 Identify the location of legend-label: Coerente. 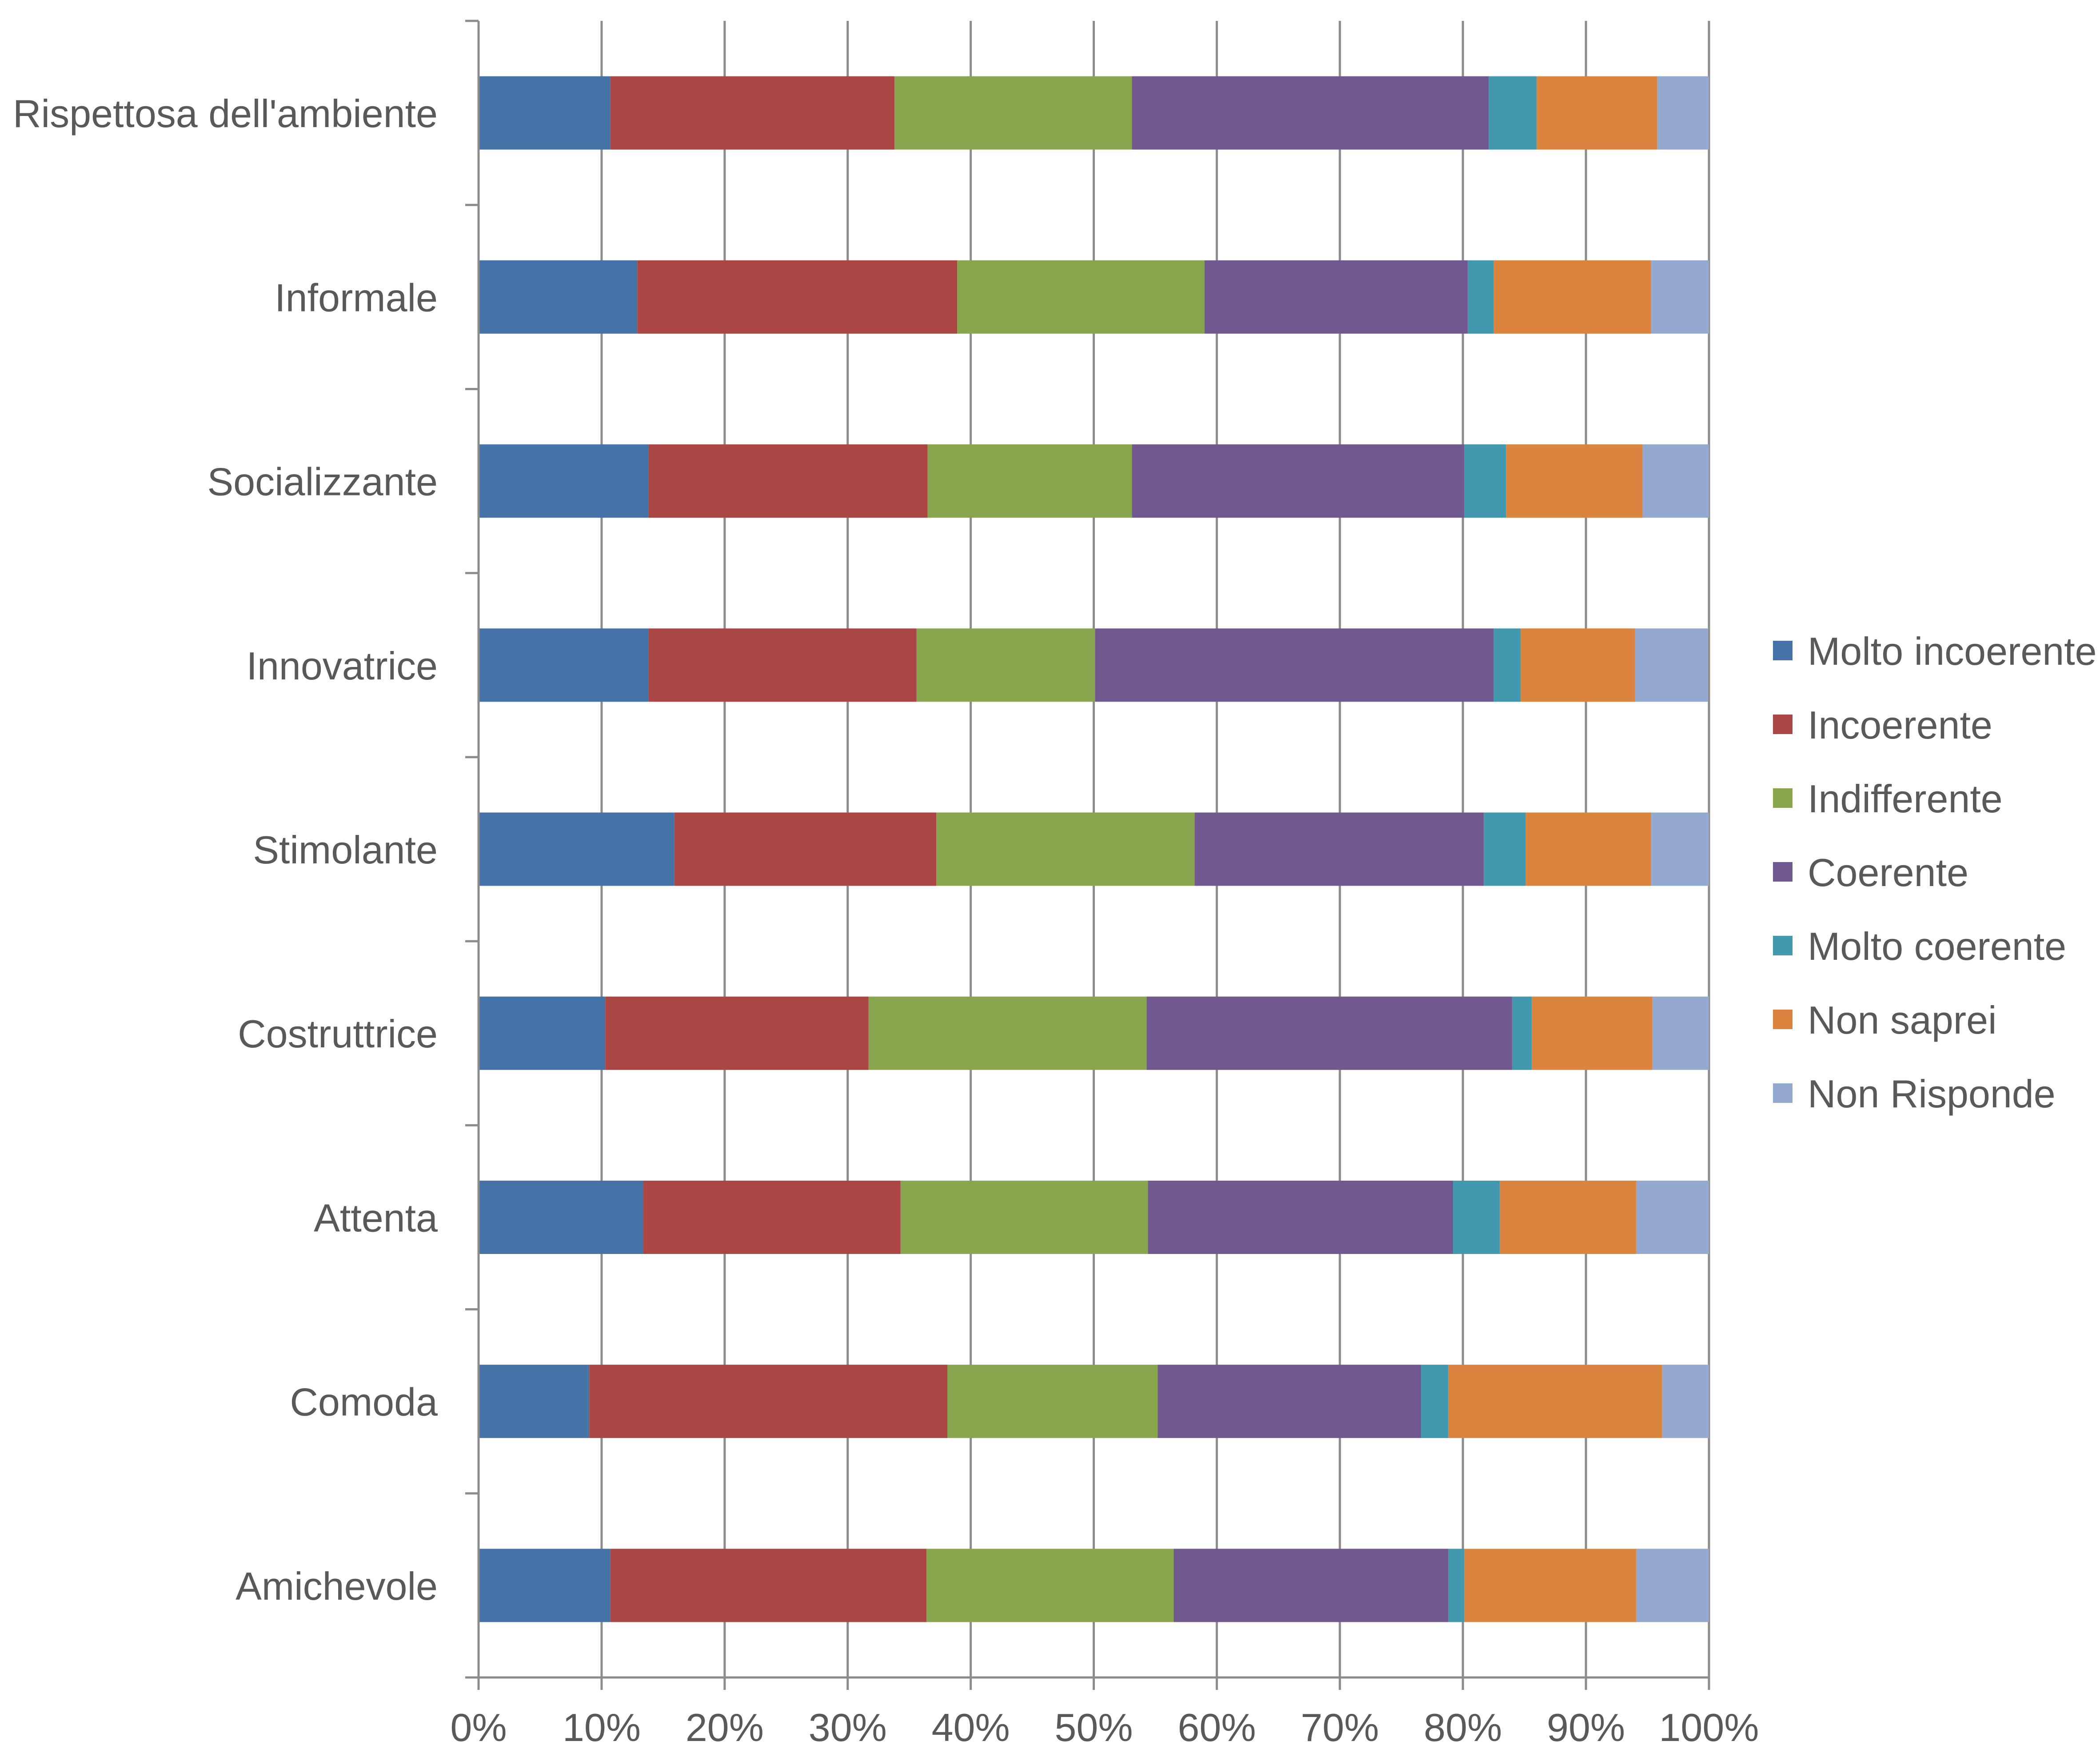
(1888, 872).